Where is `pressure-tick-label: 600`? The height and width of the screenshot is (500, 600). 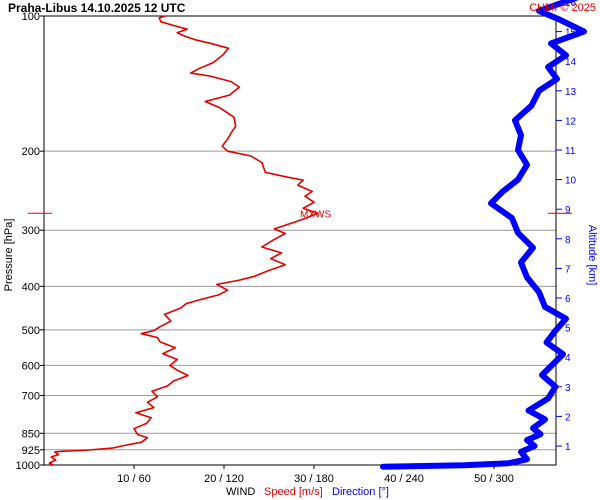
pressure-tick-label: 600 is located at coordinates (31, 366).